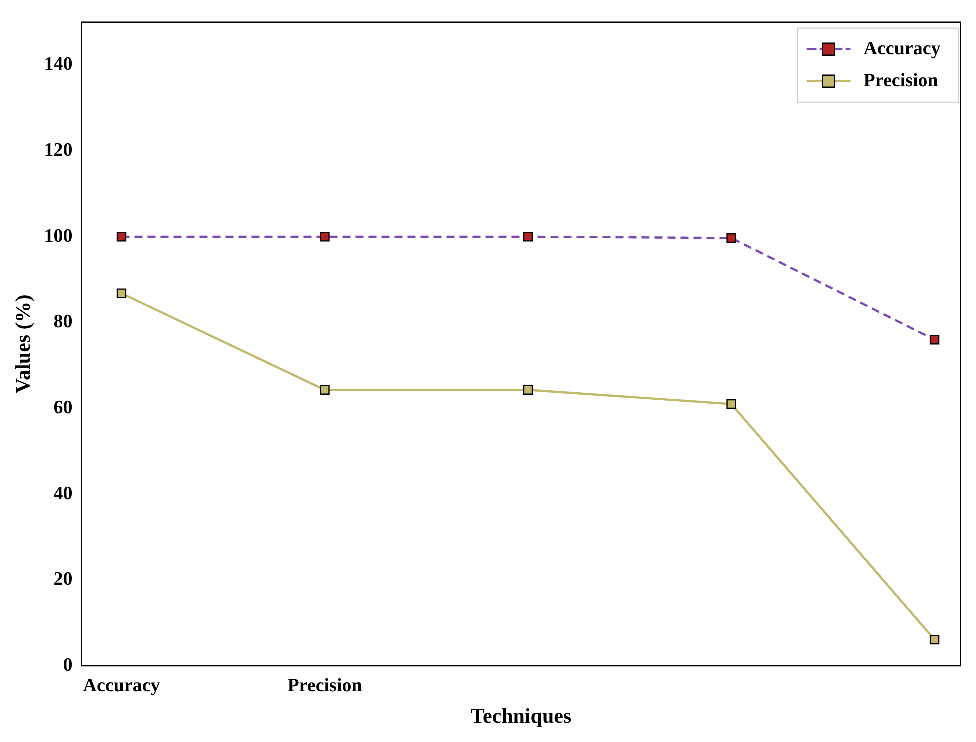 This screenshot has width=976, height=742. What do you see at coordinates (58, 65) in the screenshot?
I see `y-tick-label: 140` at bounding box center [58, 65].